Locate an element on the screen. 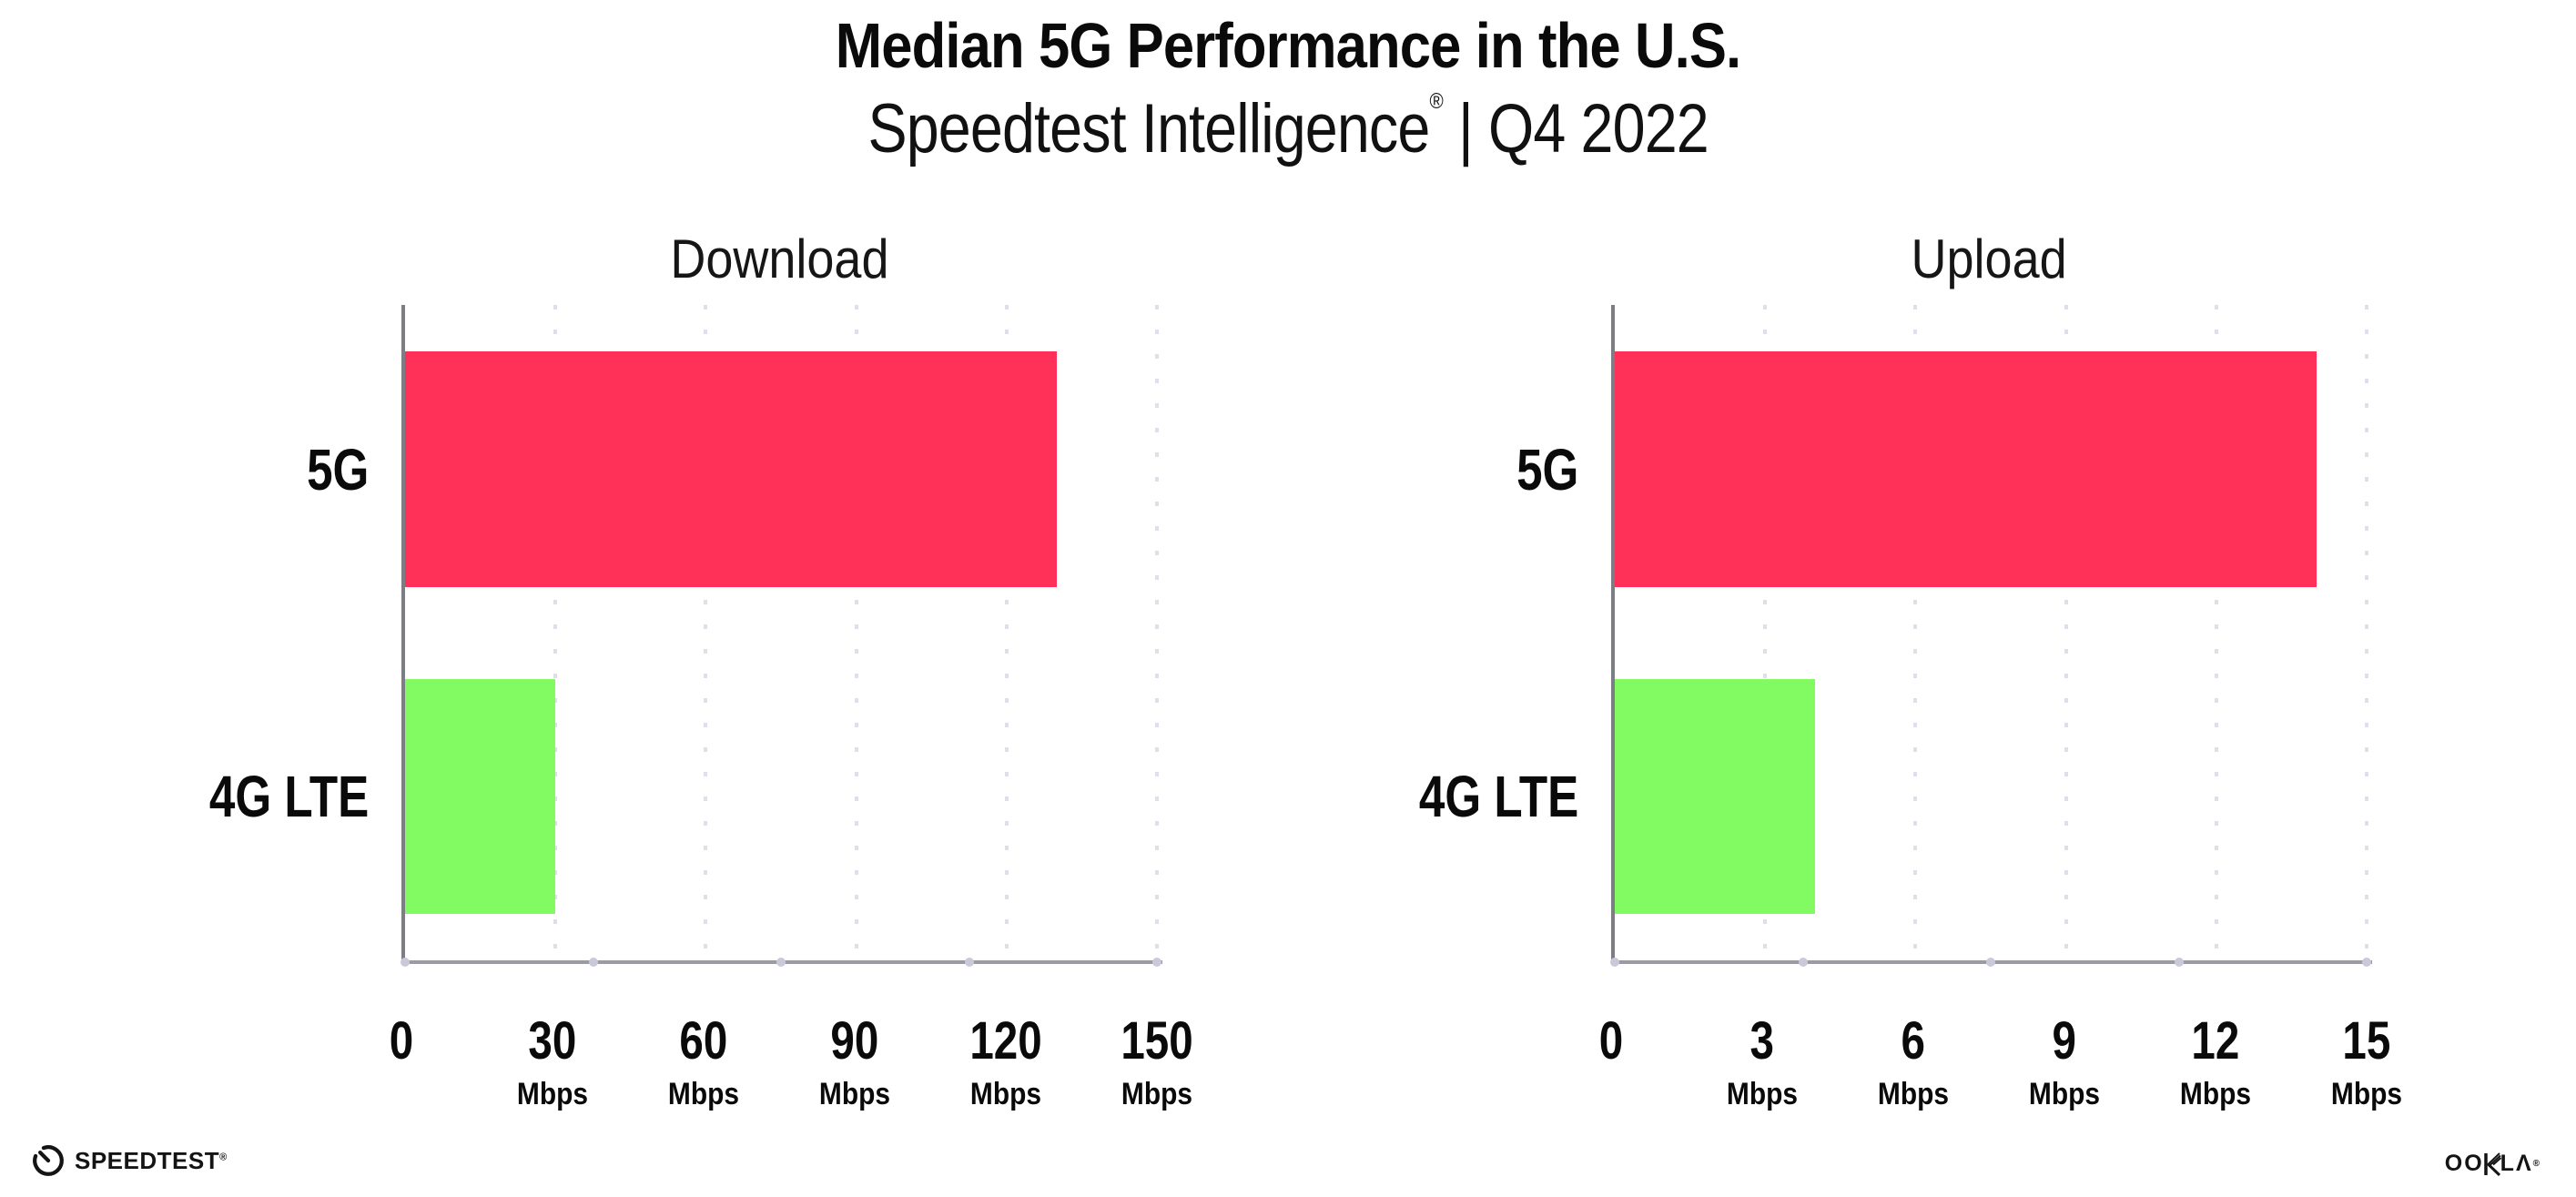 This screenshot has width=2576, height=1197. tick-12: 12 Mbps is located at coordinates (2216, 1061).